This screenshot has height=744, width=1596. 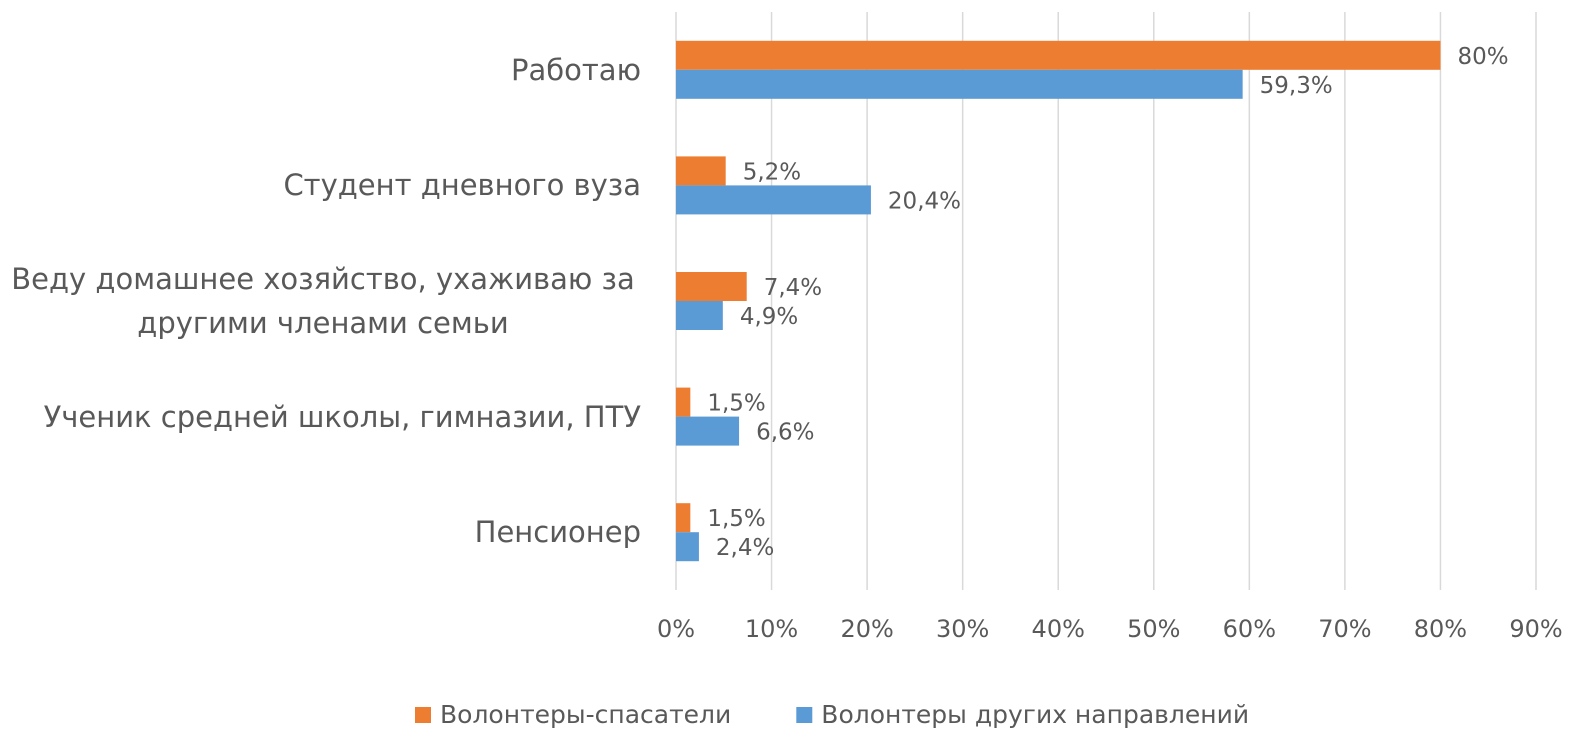 What do you see at coordinates (676, 629) in the screenshot?
I see `x-tick-label: 0%` at bounding box center [676, 629].